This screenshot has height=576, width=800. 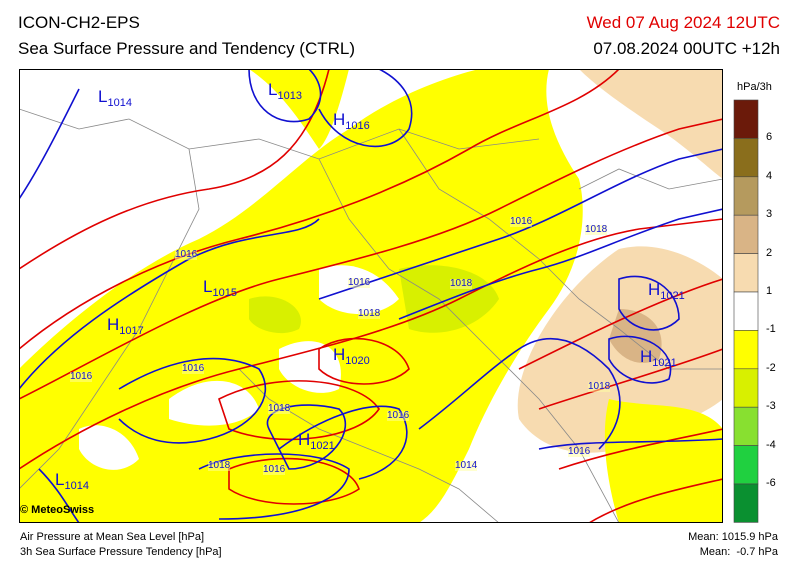 I want to click on colorbar-unit: hPa/3h, so click(x=754, y=87).